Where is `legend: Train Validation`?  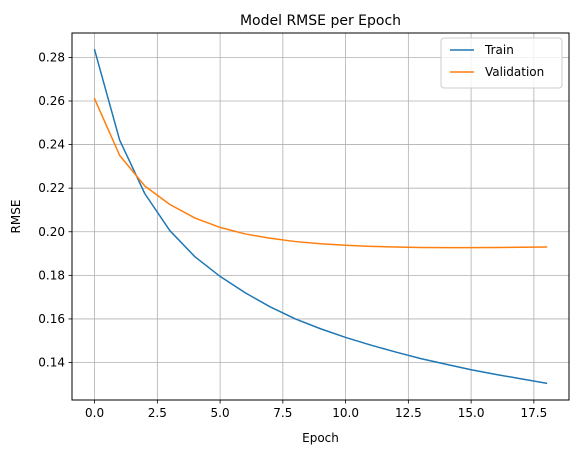 legend: Train Validation is located at coordinates (501, 63).